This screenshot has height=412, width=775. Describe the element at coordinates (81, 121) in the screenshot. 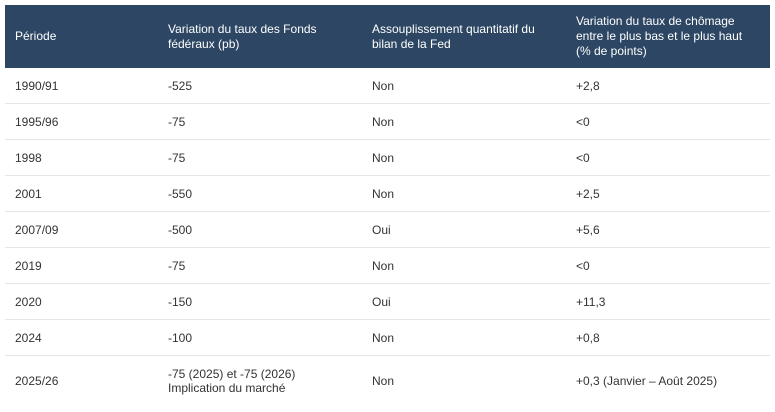

I see `table-cell: 1995/96` at that location.